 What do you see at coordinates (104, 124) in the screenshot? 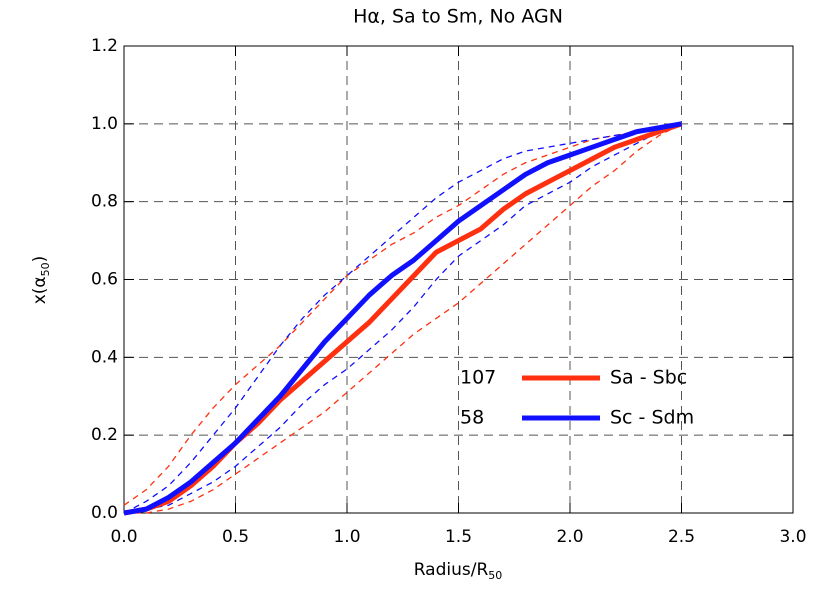
I see `y-tick-label: 1.0` at bounding box center [104, 124].